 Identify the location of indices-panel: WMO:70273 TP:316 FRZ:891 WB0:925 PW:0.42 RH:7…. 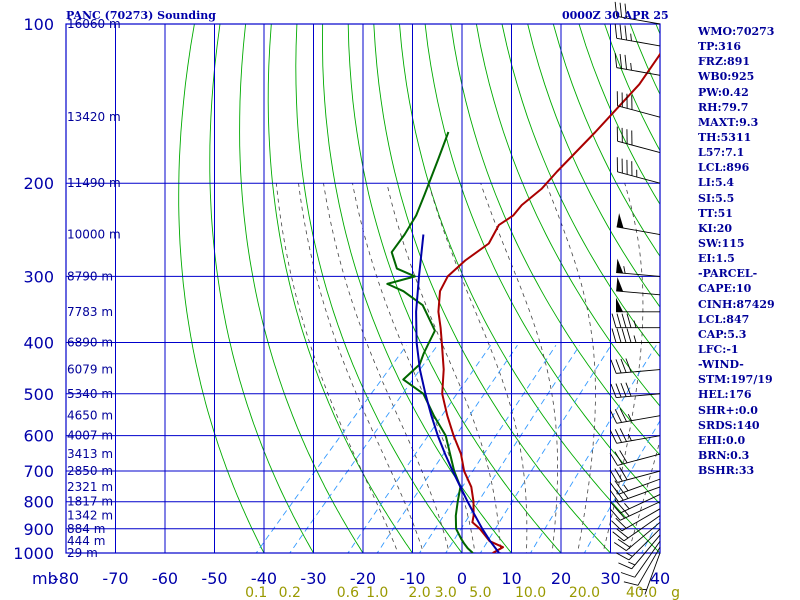
(736, 251).